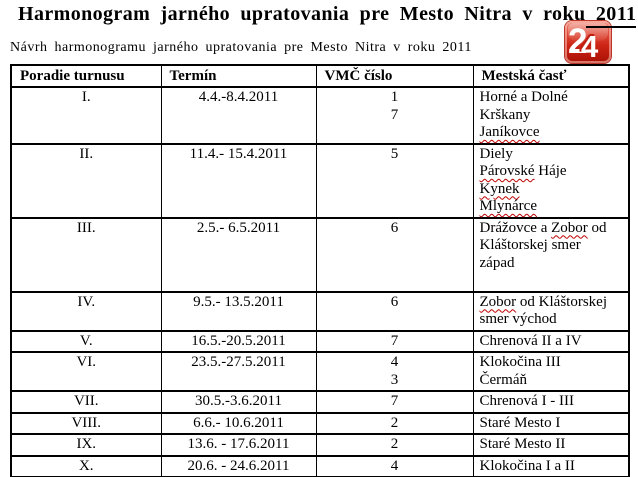 Image resolution: width=638 pixels, height=477 pixels. I want to click on city-line: Horné a Dolné, so click(553, 98).